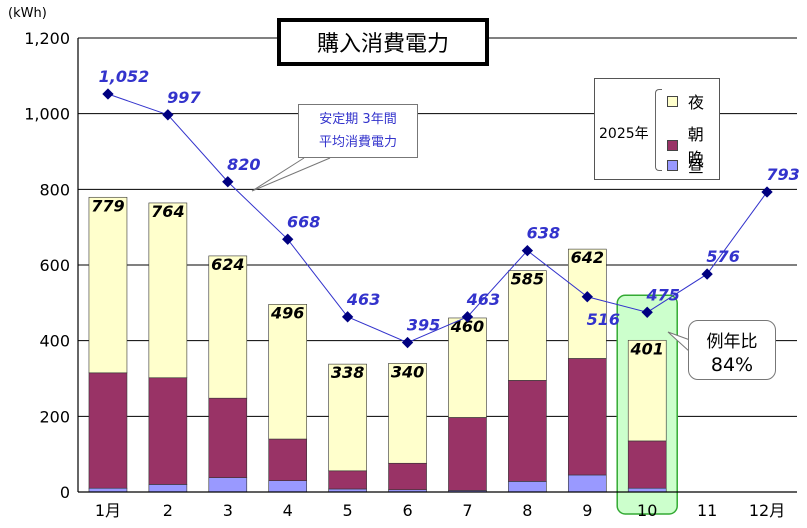 Image resolution: width=807 pixels, height=528 pixels. Describe the element at coordinates (383, 42) in the screenshot. I see `chart-title: 購入消費電力` at that location.